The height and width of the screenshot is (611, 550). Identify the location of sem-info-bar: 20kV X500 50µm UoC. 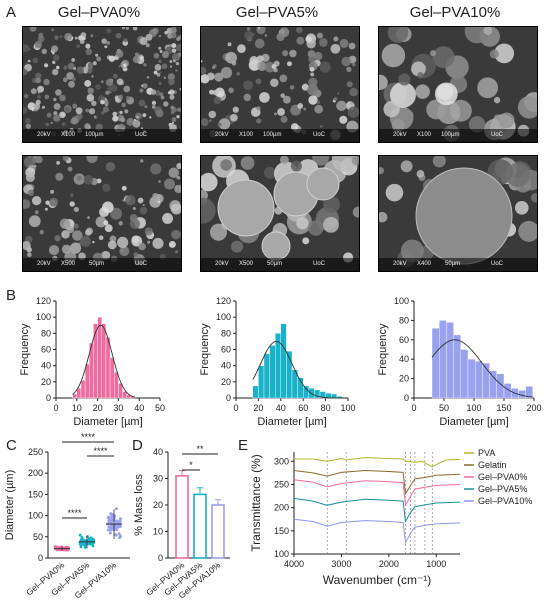
(102, 264).